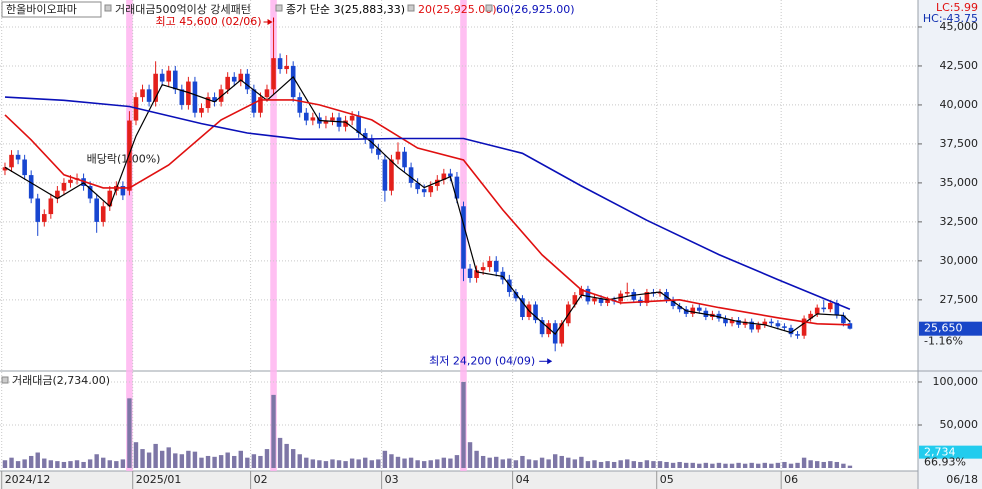 This screenshot has width=982, height=489. What do you see at coordinates (273, 235) in the screenshot?
I see `signal-band` at bounding box center [273, 235].